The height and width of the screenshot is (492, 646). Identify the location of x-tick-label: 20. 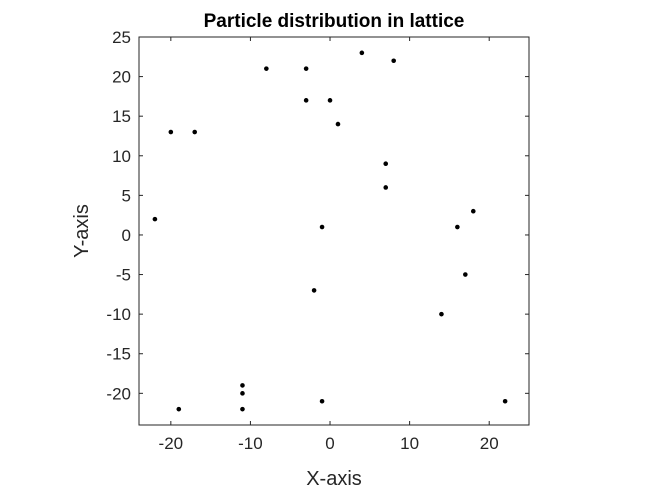
(489, 443).